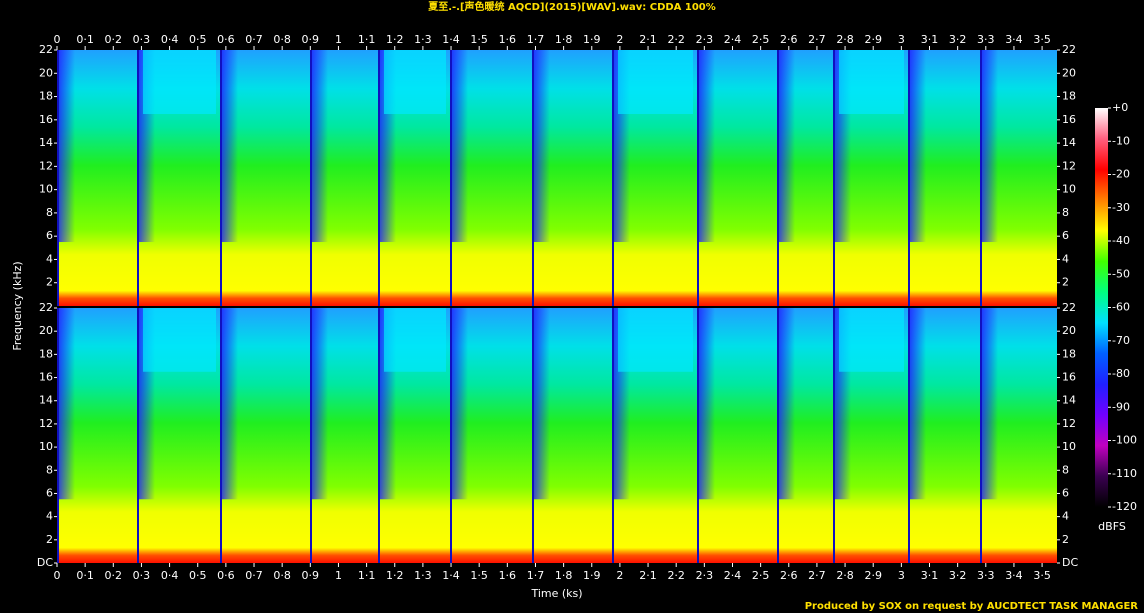 The height and width of the screenshot is (613, 1144). I want to click on colorbar-tick-label: -90, so click(1121, 406).